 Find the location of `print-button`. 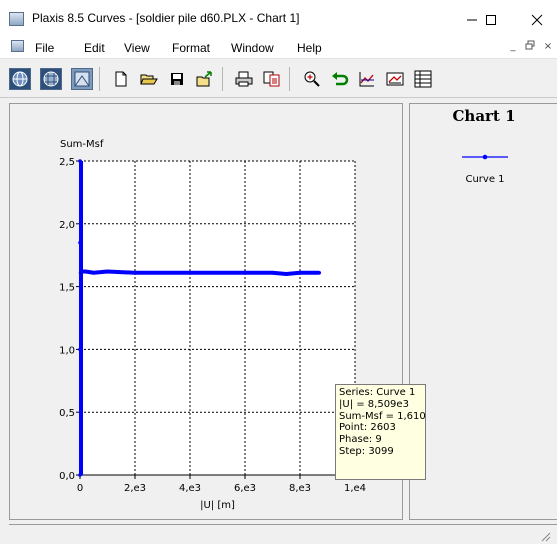

print-button is located at coordinates (244, 79).